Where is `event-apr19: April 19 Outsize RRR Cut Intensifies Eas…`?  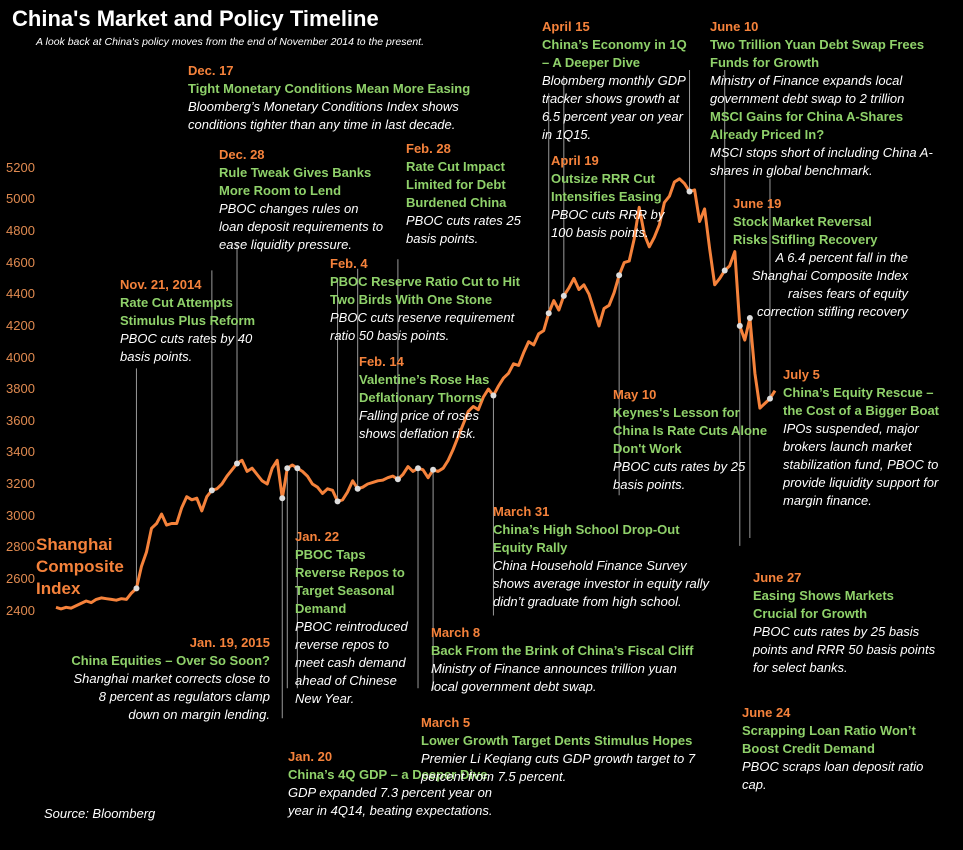 event-apr19: April 19 Outsize RRR Cut Intensifies Eas… is located at coordinates (611, 197).